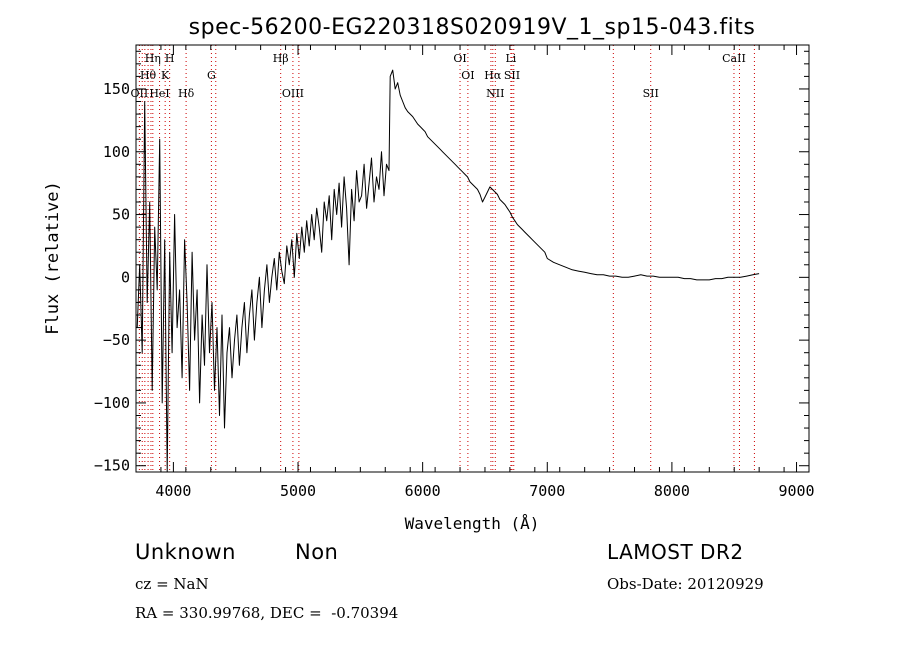  I want to click on y-axis-label: Flux (relative), so click(53, 258).